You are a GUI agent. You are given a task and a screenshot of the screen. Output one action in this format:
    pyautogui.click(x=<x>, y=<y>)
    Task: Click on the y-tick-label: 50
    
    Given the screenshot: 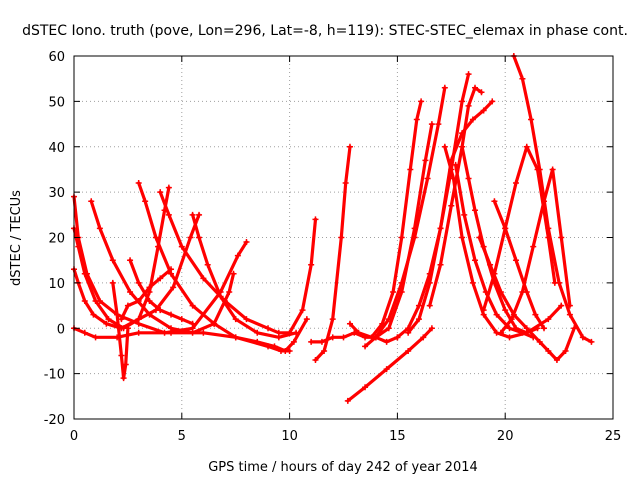 What is the action you would take?
    pyautogui.click(x=56, y=102)
    